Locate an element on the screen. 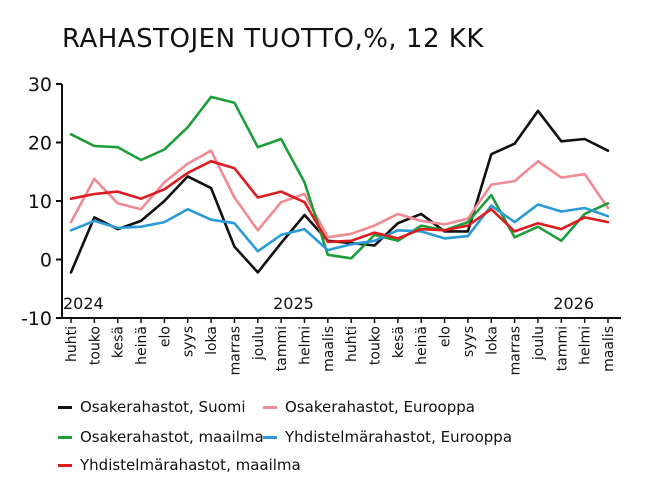 The image size is (650, 499). y-tick-labels: 30 20 10 0 -10 is located at coordinates (36, 202).